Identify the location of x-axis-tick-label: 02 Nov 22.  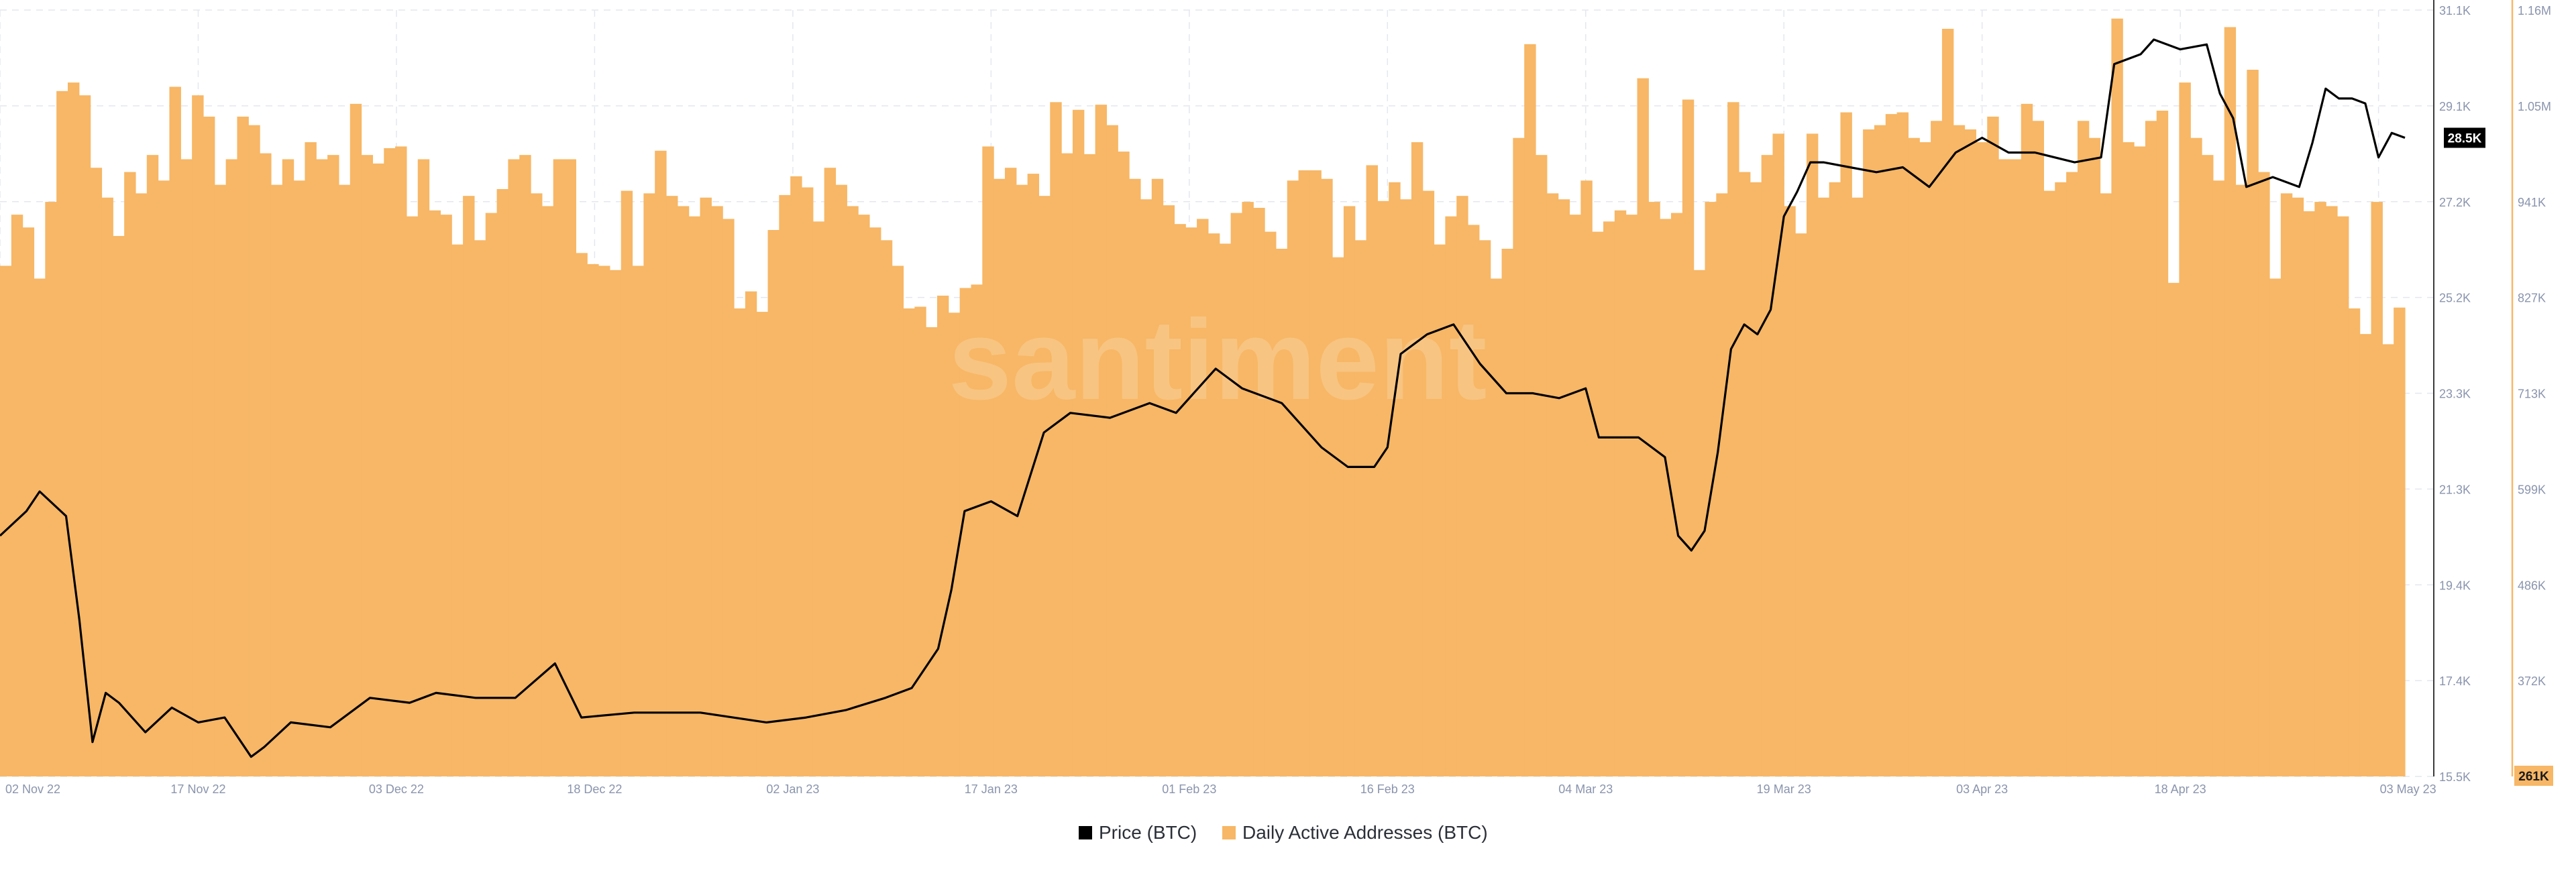
(32, 789).